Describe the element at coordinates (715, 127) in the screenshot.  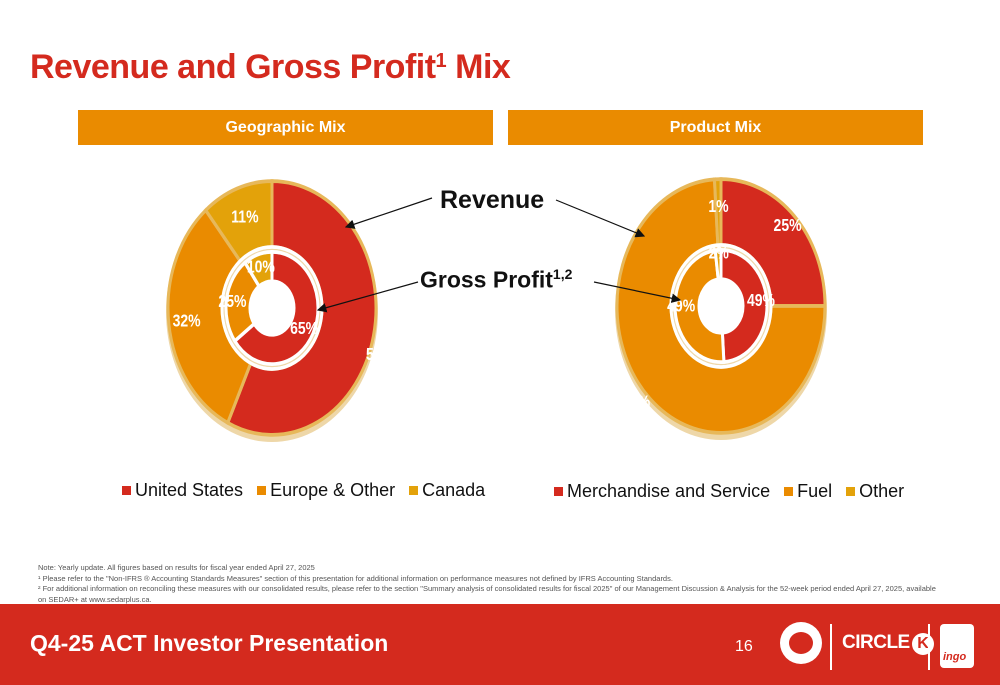
I see `product-mix-header: Product Mix` at that location.